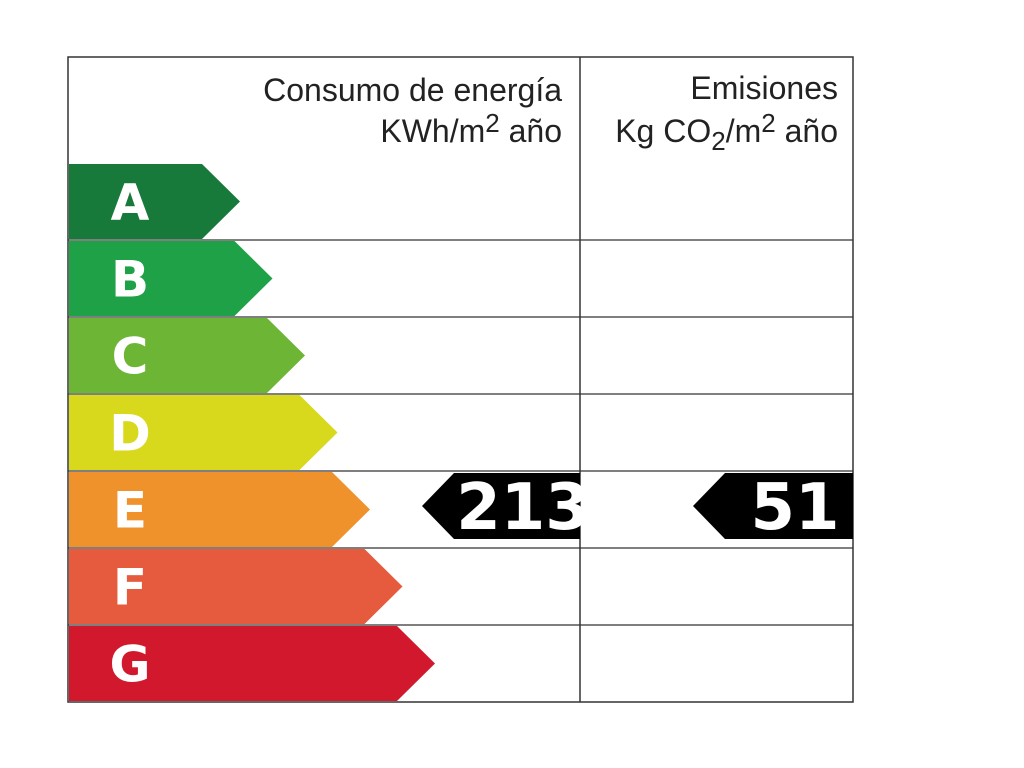 The width and height of the screenshot is (1024, 768). I want to click on unit-part: KWh/m, so click(432, 131).